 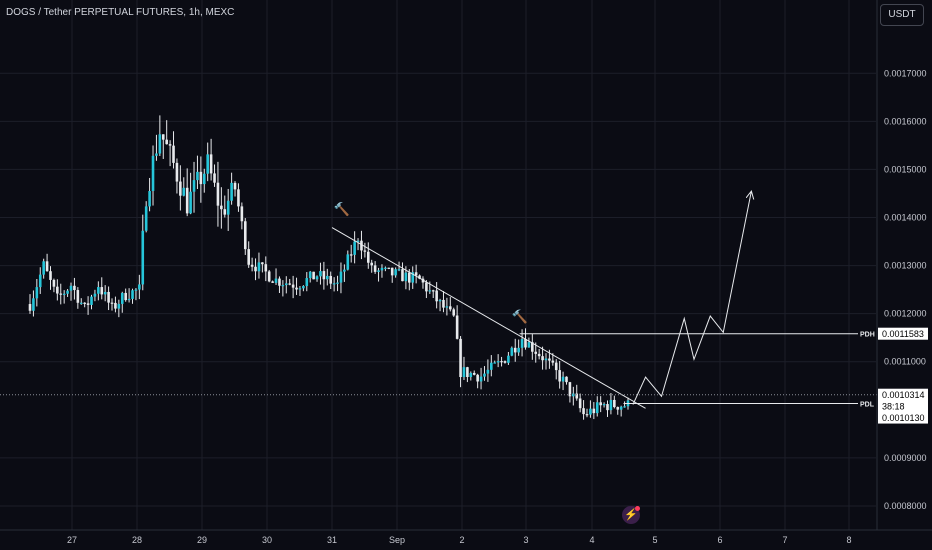 What do you see at coordinates (72, 540) in the screenshot?
I see `x-tick-label: 27` at bounding box center [72, 540].